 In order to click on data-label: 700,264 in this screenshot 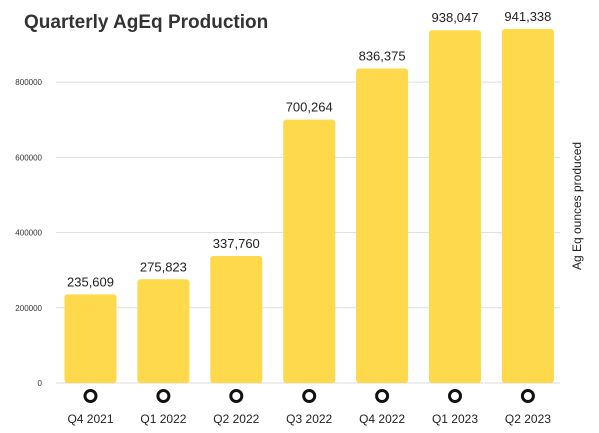, I will do `click(309, 107)`.